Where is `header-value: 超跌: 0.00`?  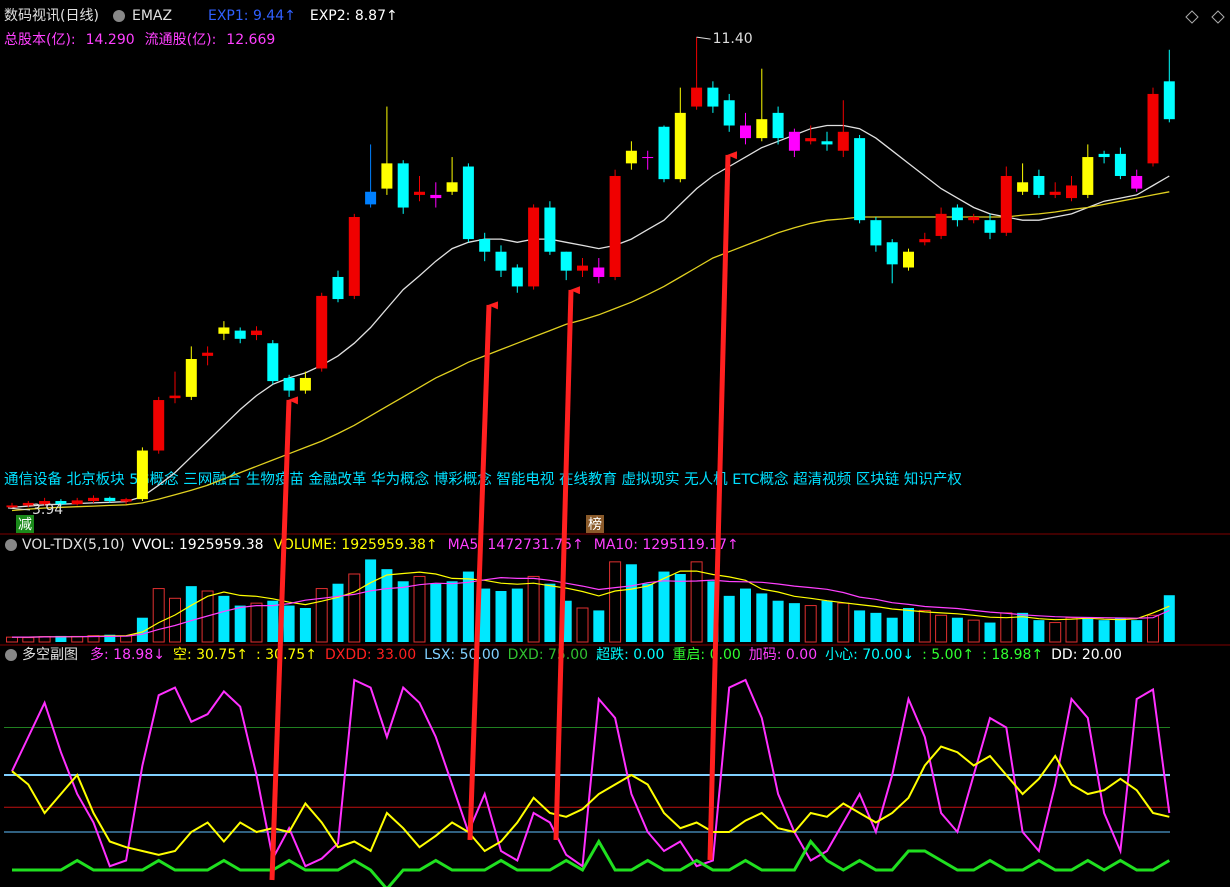 header-value: 超跌: 0.00 is located at coordinates (630, 655).